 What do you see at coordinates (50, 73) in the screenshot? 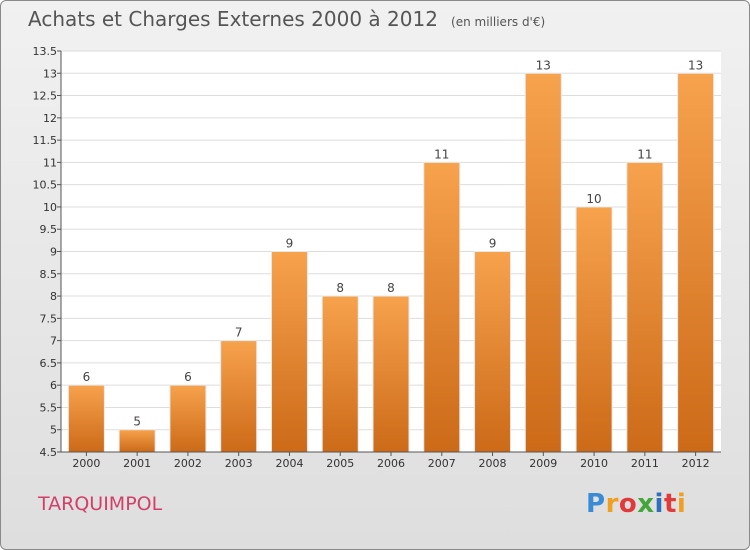
I see `y-tick-label: 13` at bounding box center [50, 73].